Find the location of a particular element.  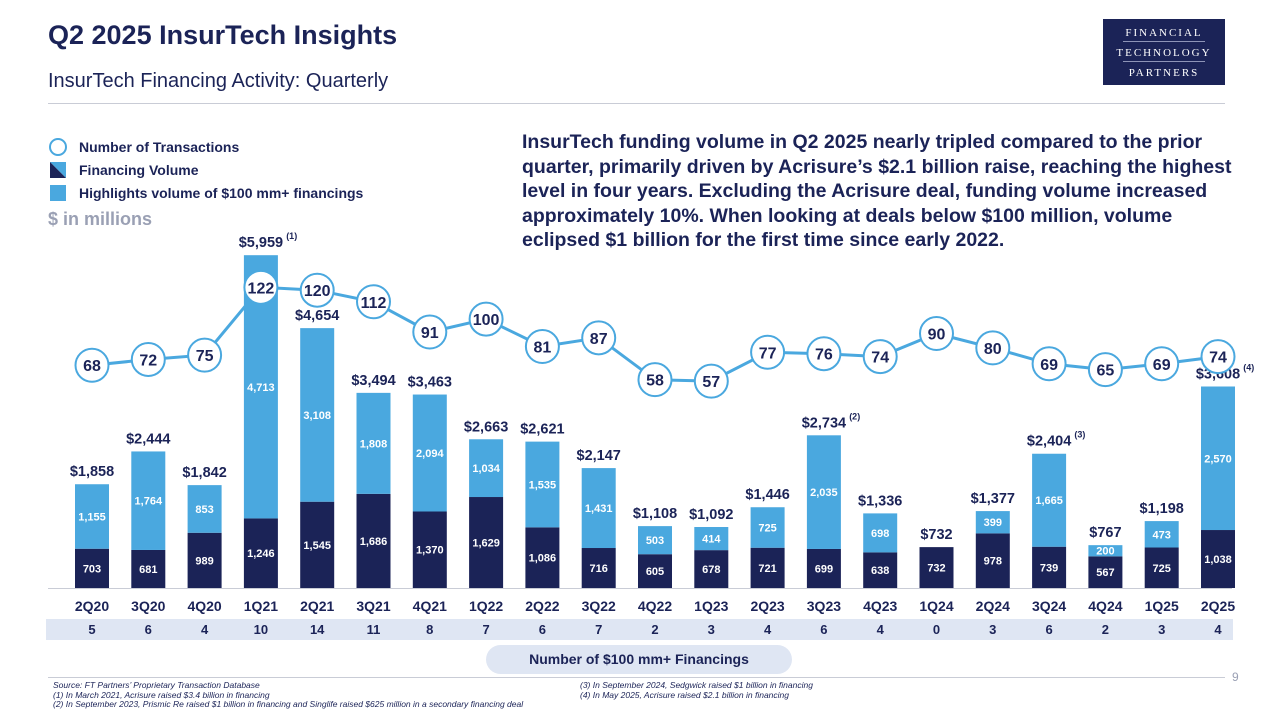

bar-total-label: $2,444 is located at coordinates (148, 439).